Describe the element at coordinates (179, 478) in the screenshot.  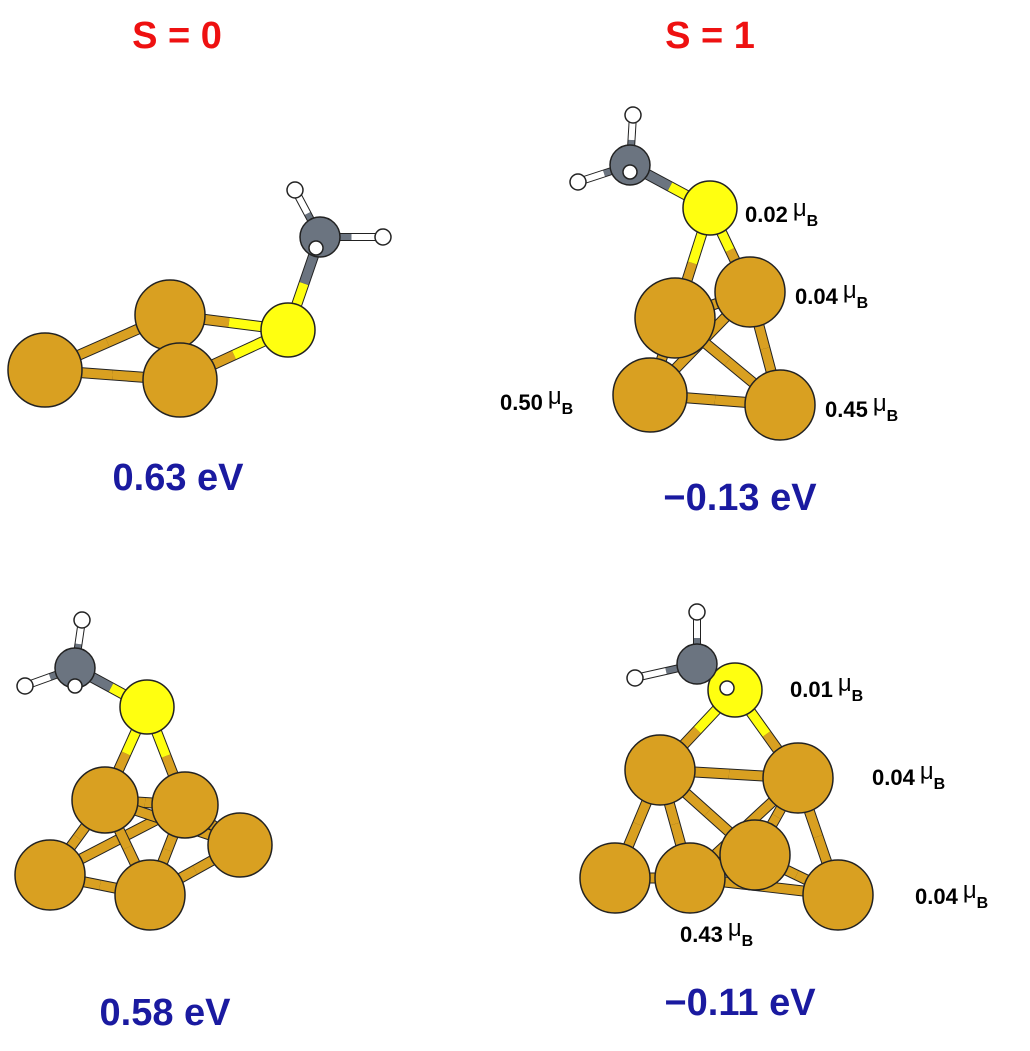
I see `energy: 0.63 eV` at that location.